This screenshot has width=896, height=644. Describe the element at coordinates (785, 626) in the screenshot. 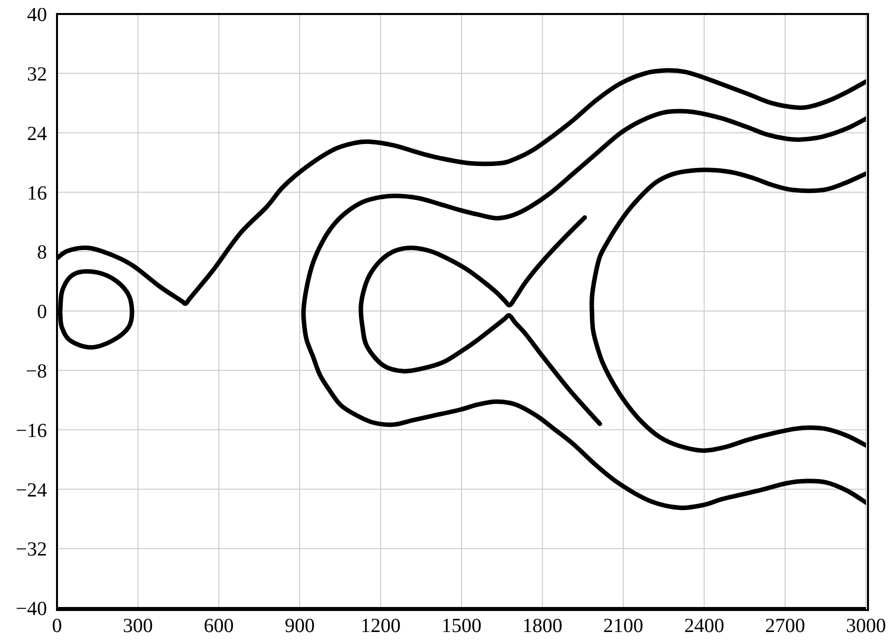

I see `x-tick-label: 2700` at that location.